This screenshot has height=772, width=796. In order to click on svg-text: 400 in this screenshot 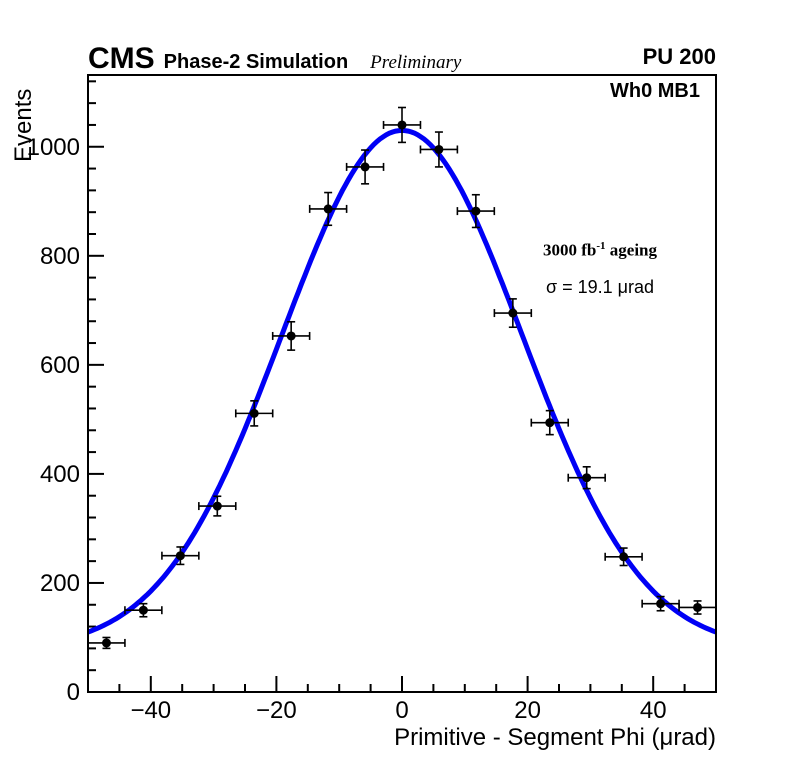, I will do `click(60, 474)`.